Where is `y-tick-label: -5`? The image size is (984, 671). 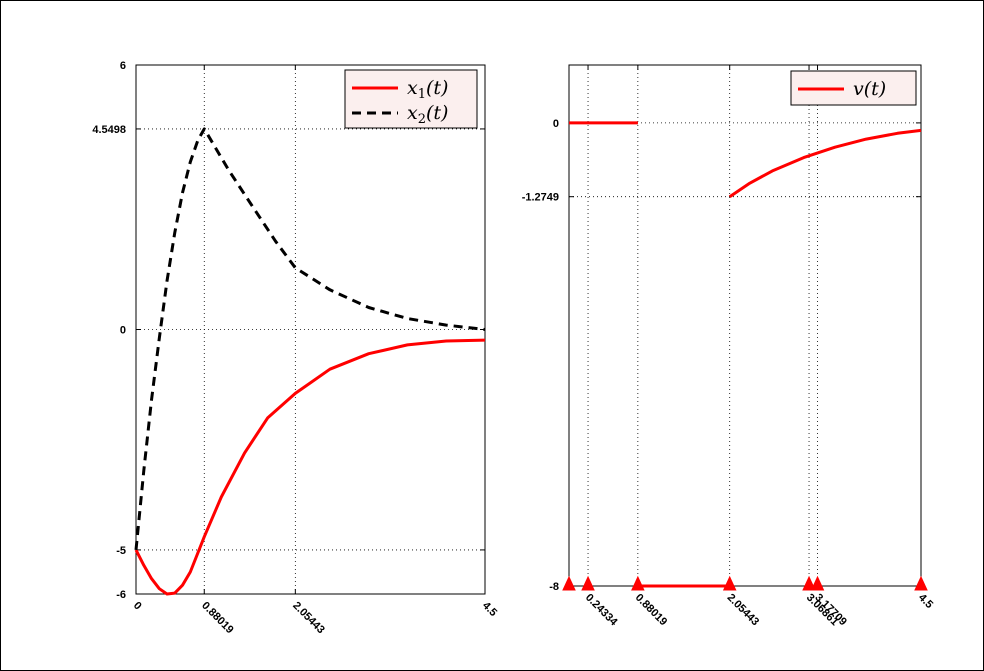
y-tick-label: -5 is located at coordinates (121, 551).